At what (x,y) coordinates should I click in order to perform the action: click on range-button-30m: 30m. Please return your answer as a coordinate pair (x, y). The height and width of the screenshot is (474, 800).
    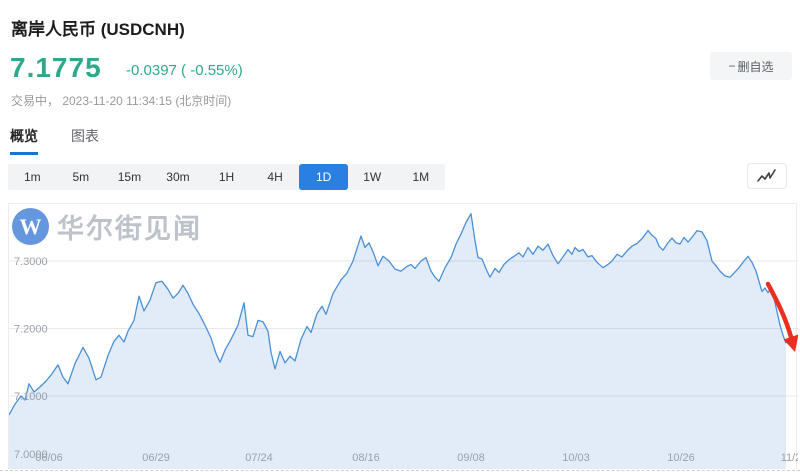
    Looking at the image, I should click on (178, 177).